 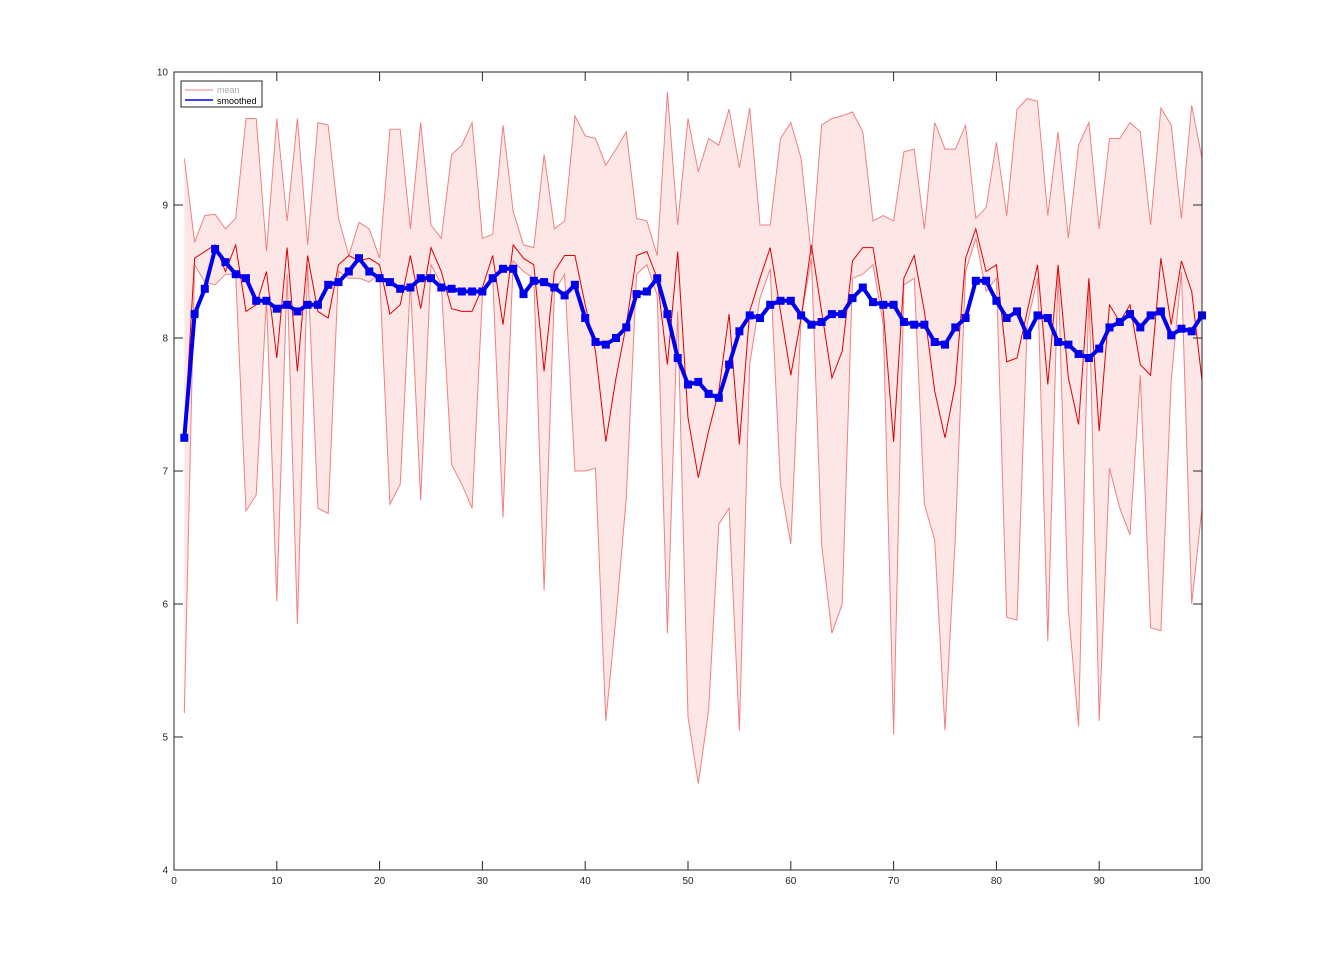 I want to click on x-tick-label: 90, so click(x=1100, y=881).